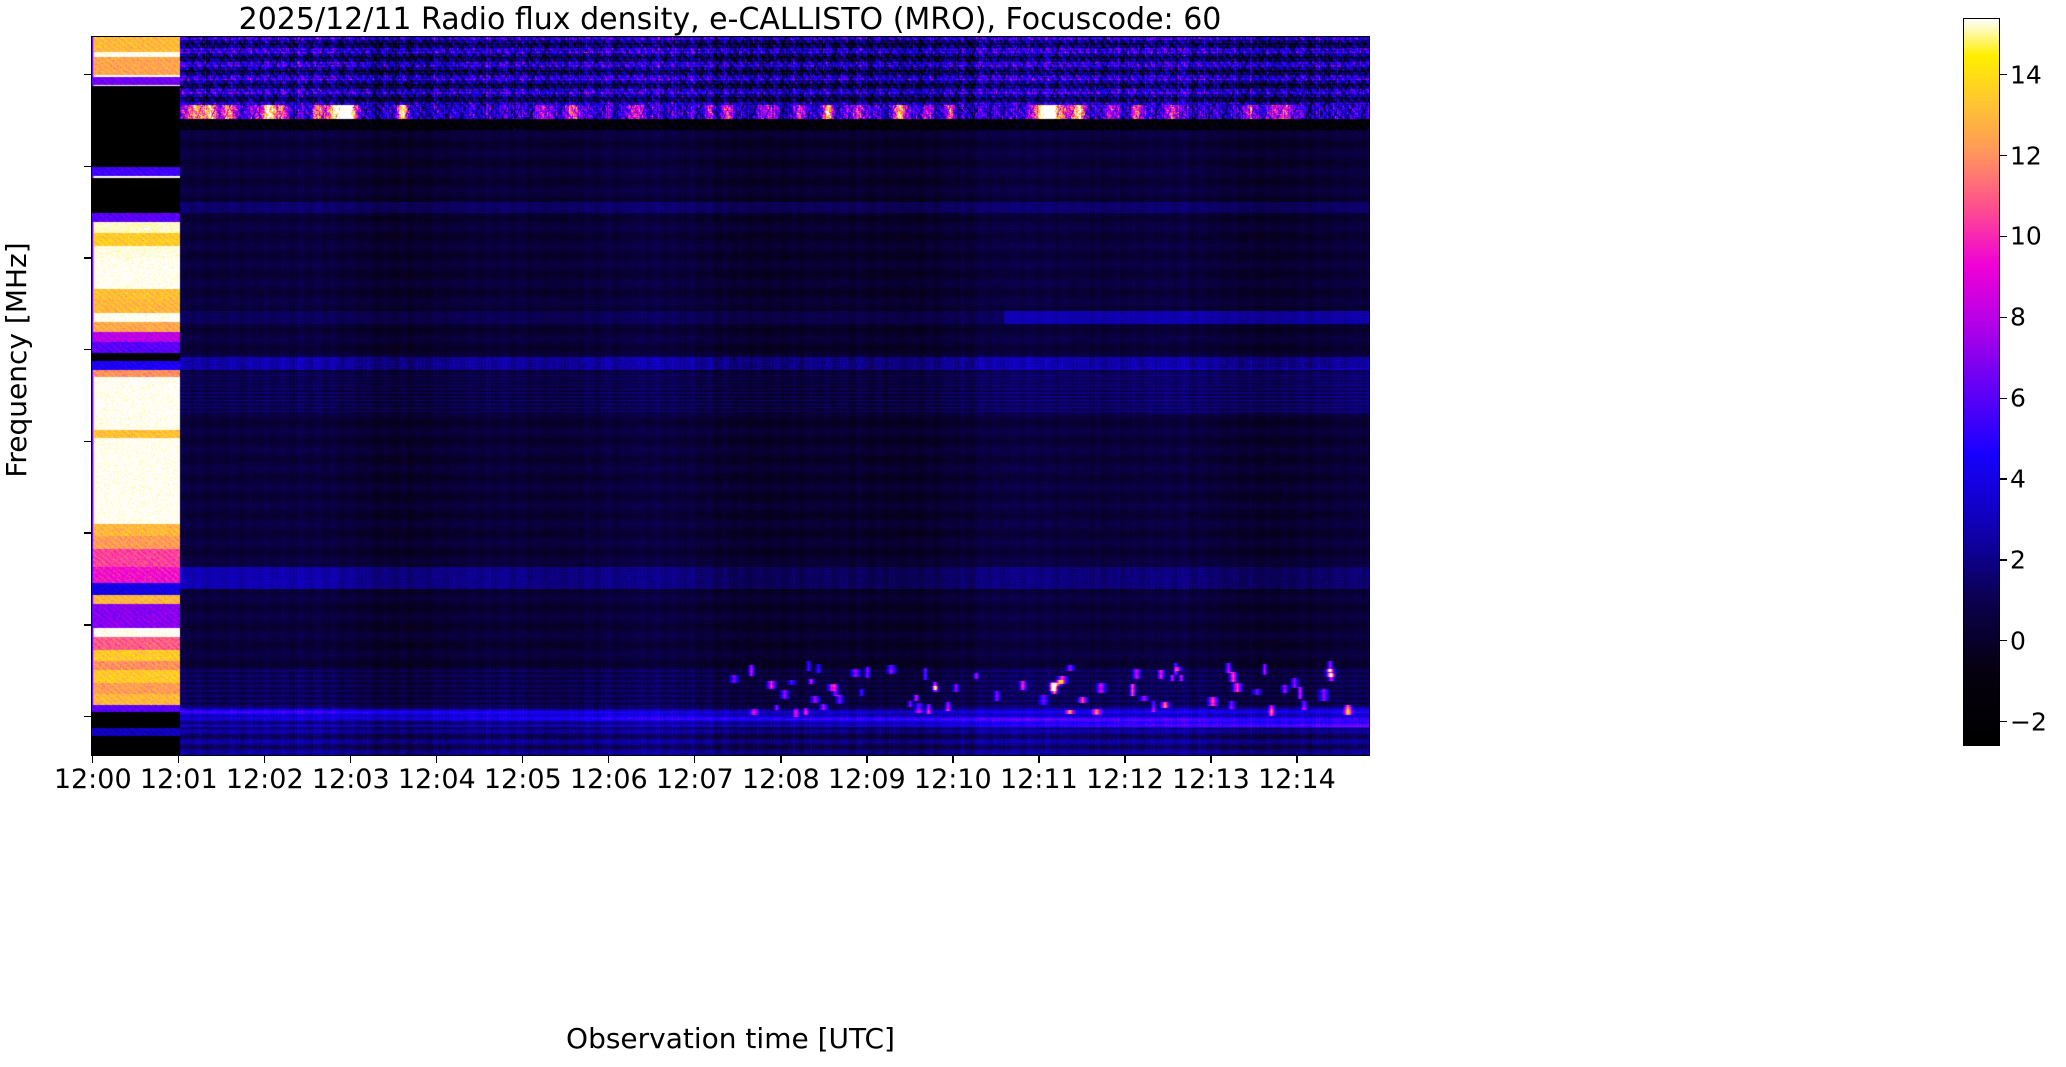  I want to click on colorbar-tick-label: 10, so click(2026, 236).